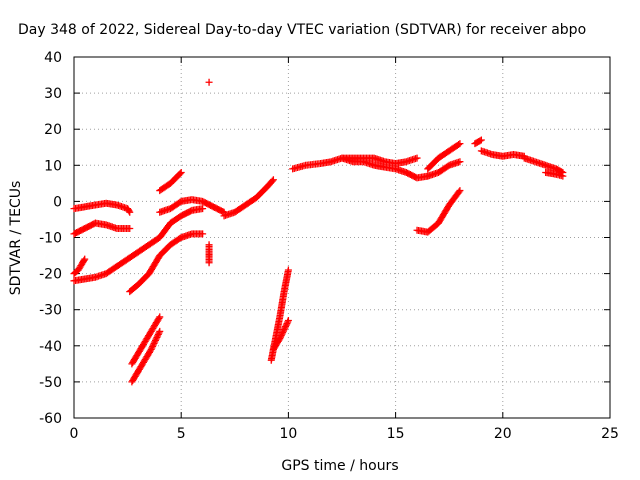  Describe the element at coordinates (385, 168) in the screenshot. I see `series-arc16` at that location.